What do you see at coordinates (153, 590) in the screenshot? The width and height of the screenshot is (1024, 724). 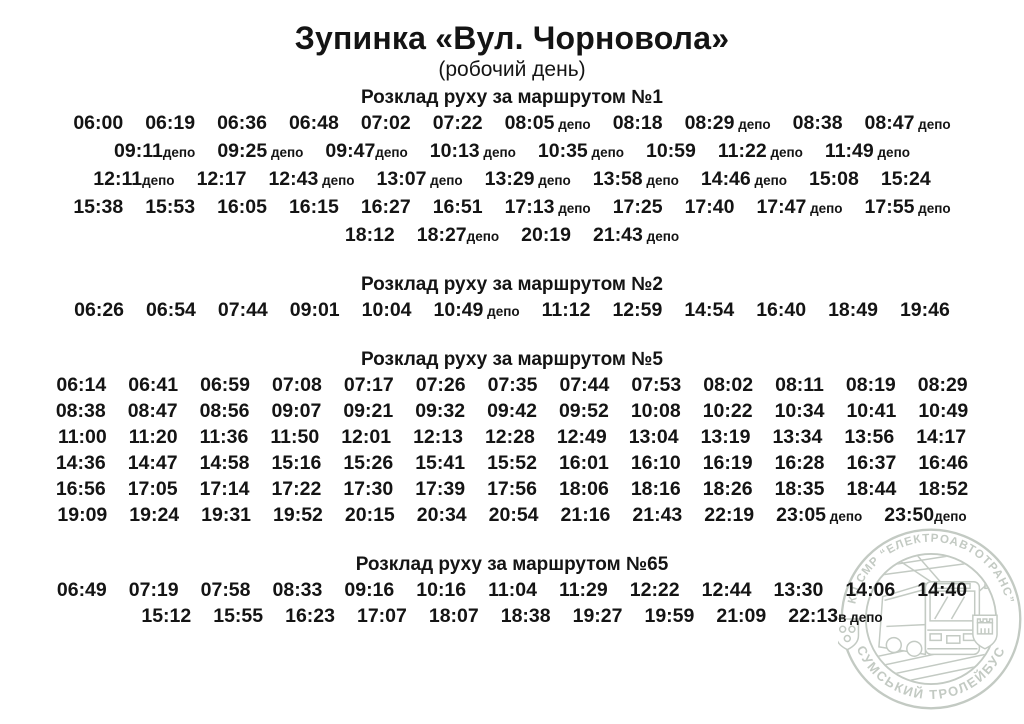 I see `time-entry: 07:19` at bounding box center [153, 590].